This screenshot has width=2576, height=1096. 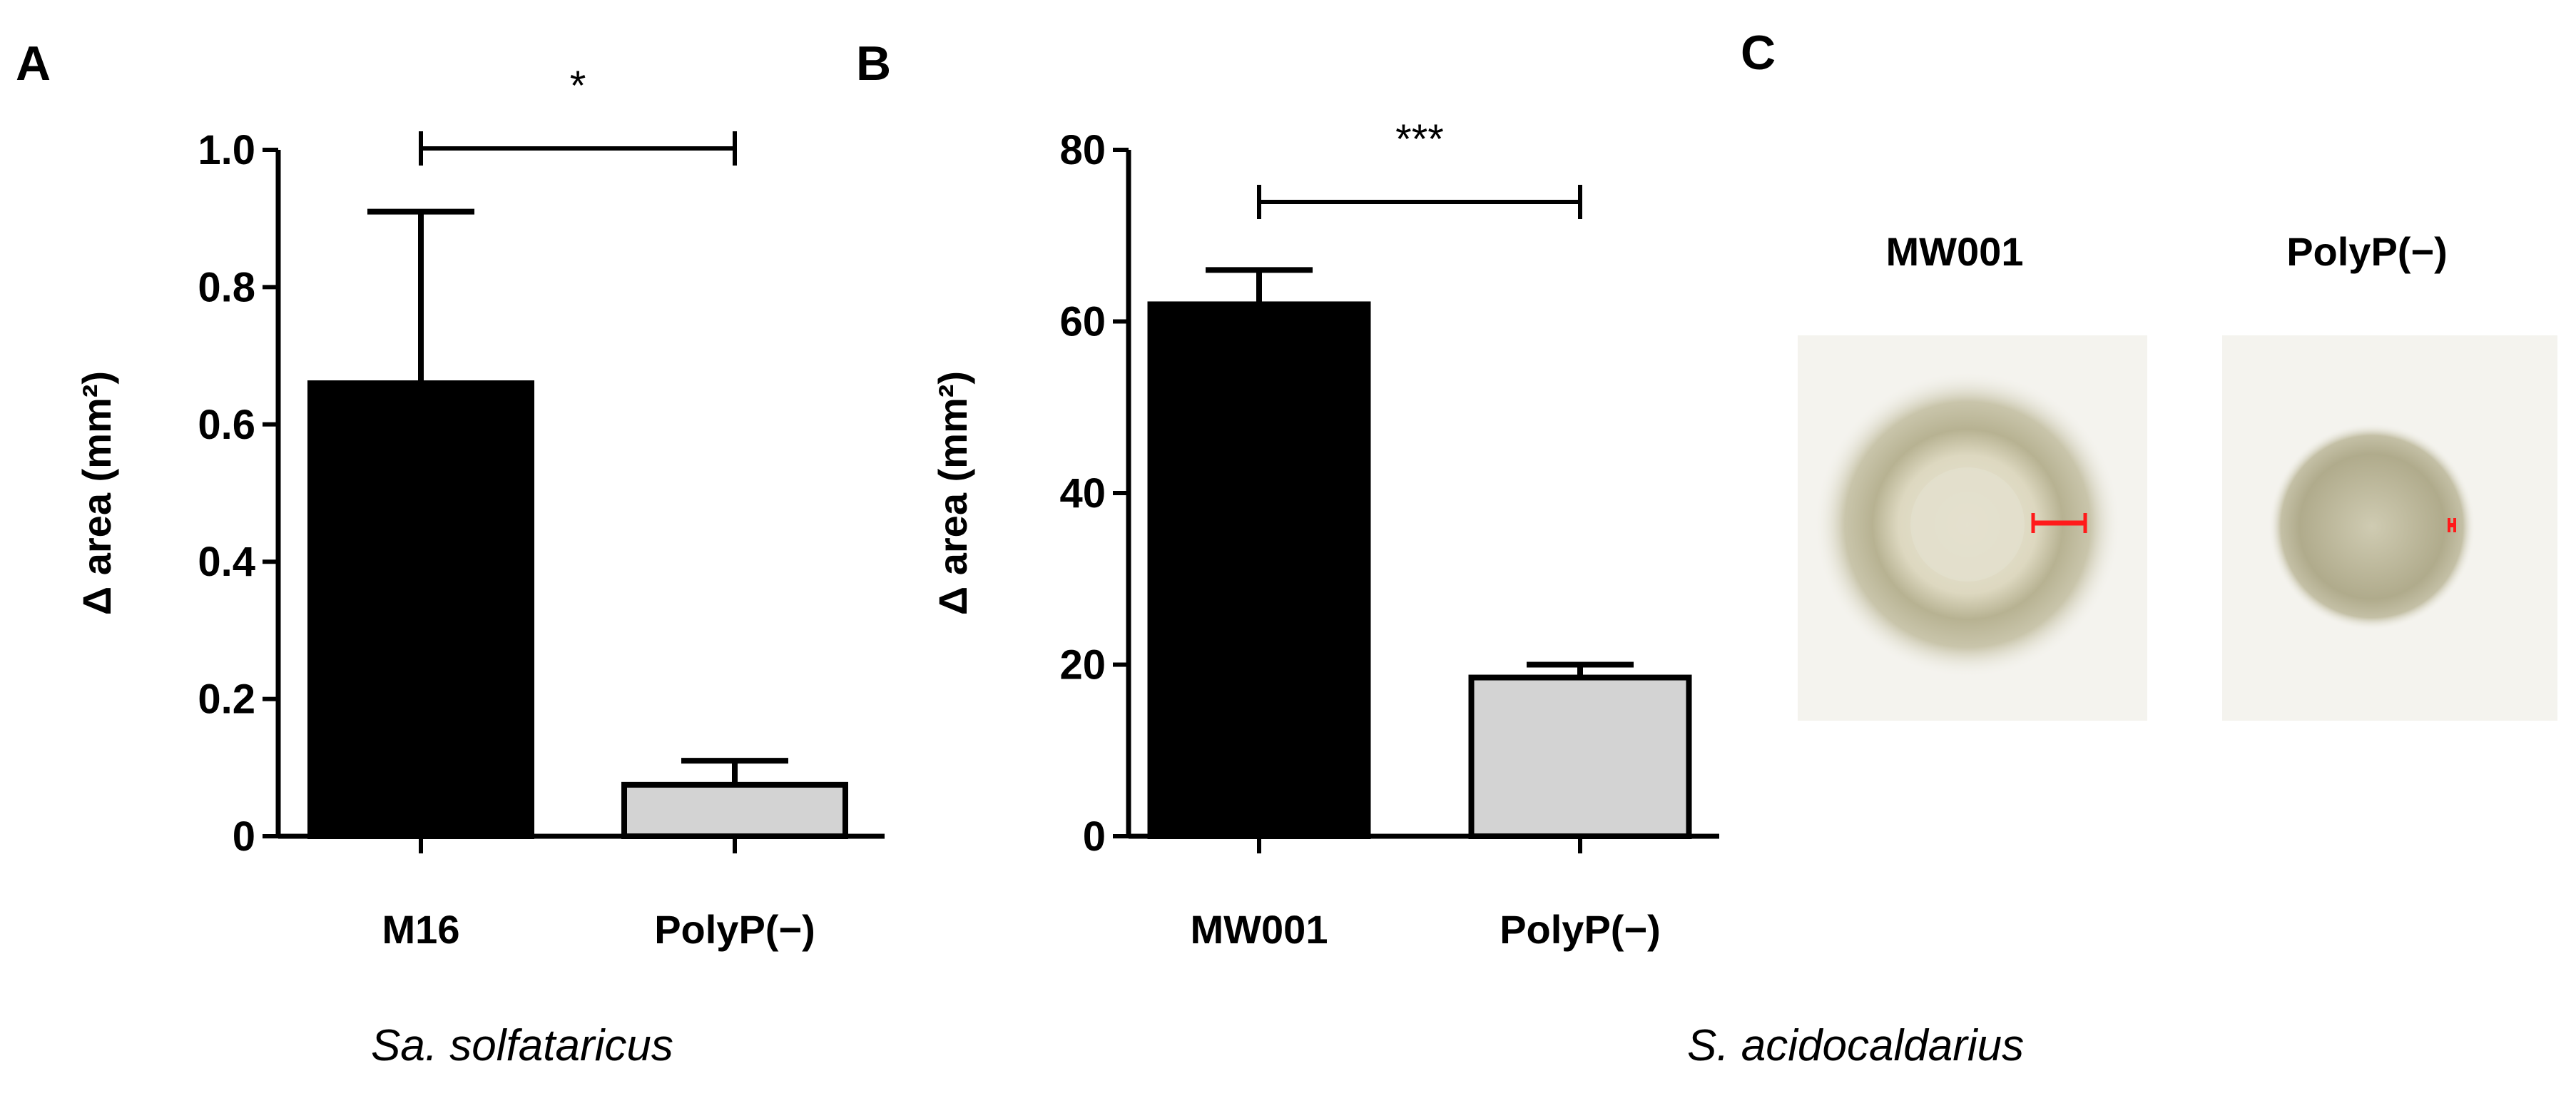 I want to click on chart-b-ytick-label-2: 40, so click(x=1082, y=493).